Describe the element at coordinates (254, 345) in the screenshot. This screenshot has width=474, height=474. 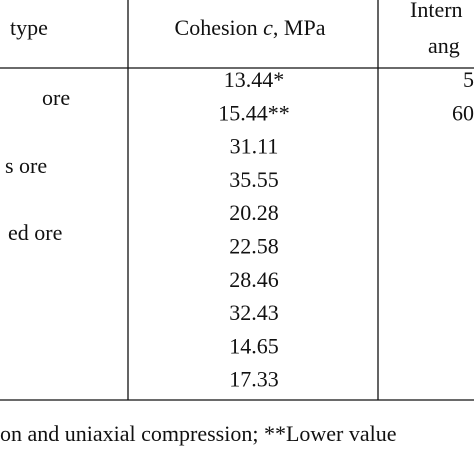
I see `cohesion-cell: 14.65` at that location.